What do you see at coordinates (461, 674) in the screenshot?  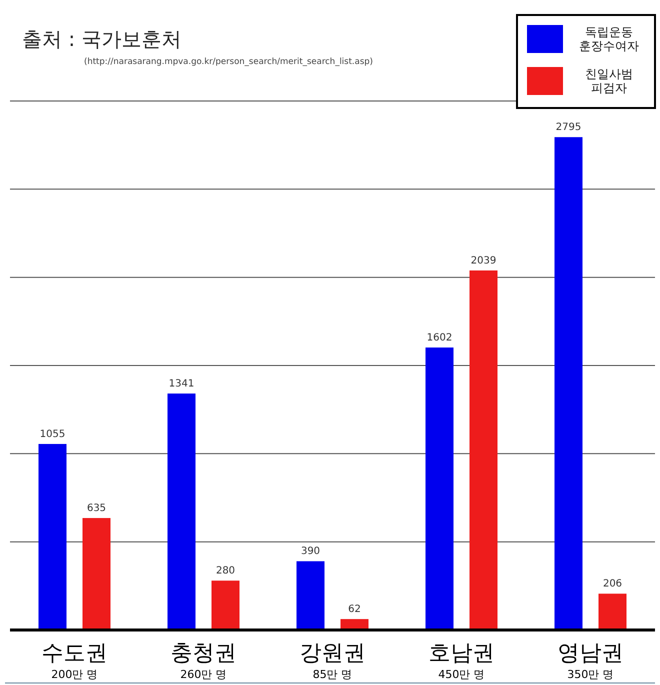 I see `text: 450만 명` at bounding box center [461, 674].